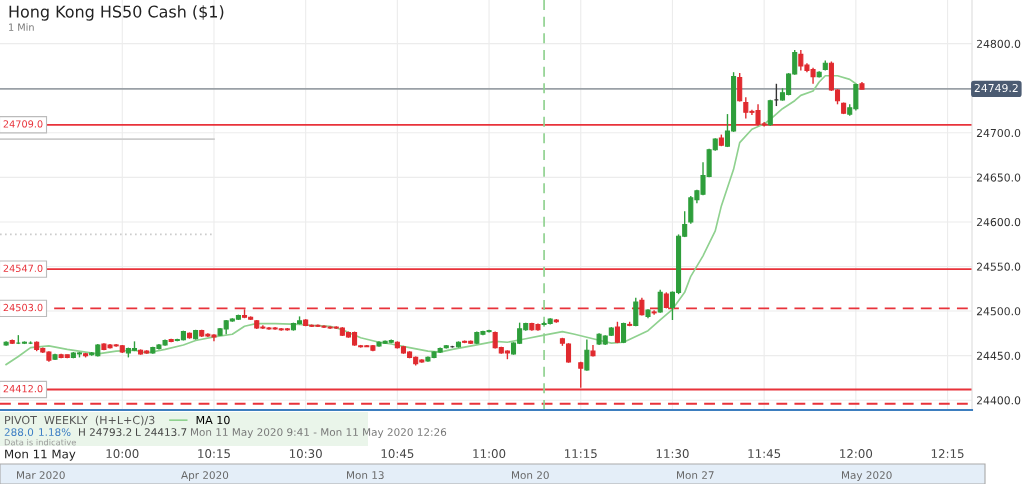 The width and height of the screenshot is (1023, 484). What do you see at coordinates (998, 355) in the screenshot?
I see `y-tick-label: 24450.0` at bounding box center [998, 355].